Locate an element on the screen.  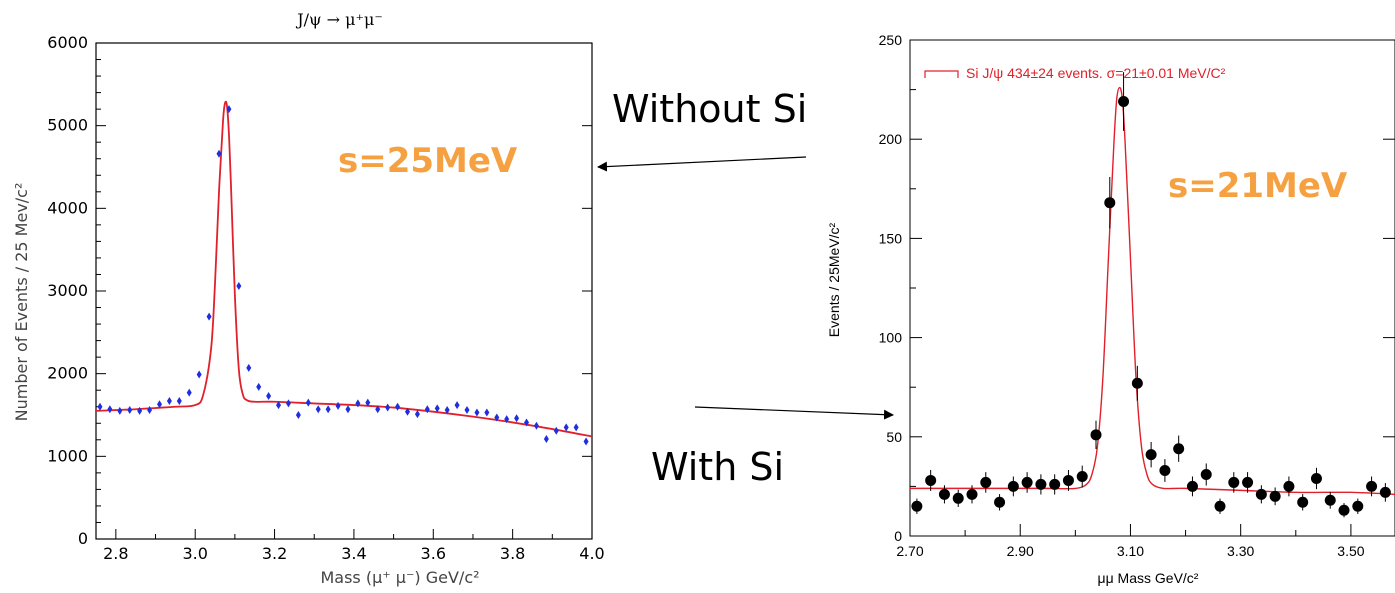
y-tick-label: 100 is located at coordinates (891, 338).